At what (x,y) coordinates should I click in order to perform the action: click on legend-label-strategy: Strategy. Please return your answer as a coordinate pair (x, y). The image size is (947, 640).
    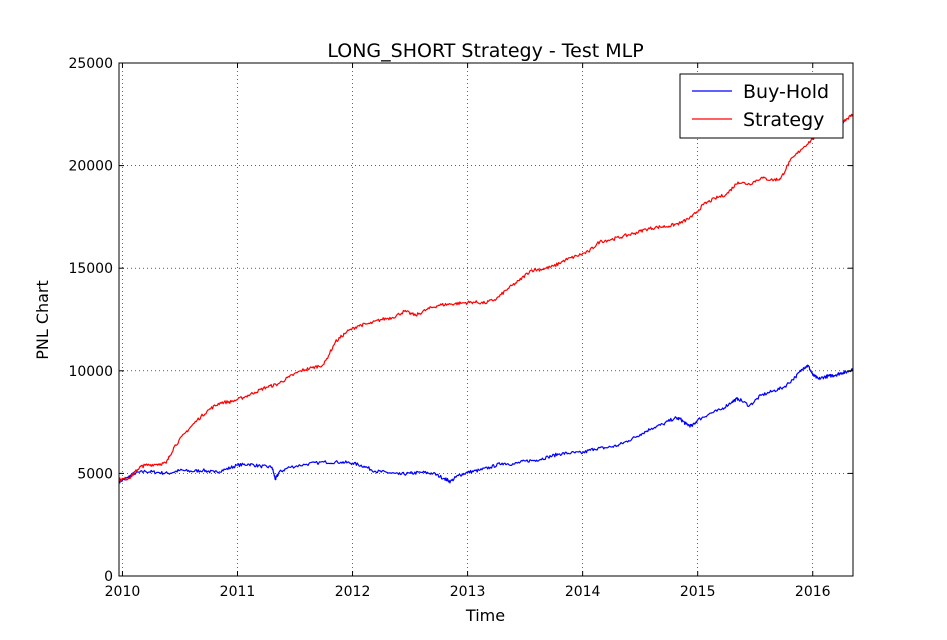
    Looking at the image, I should click on (783, 120).